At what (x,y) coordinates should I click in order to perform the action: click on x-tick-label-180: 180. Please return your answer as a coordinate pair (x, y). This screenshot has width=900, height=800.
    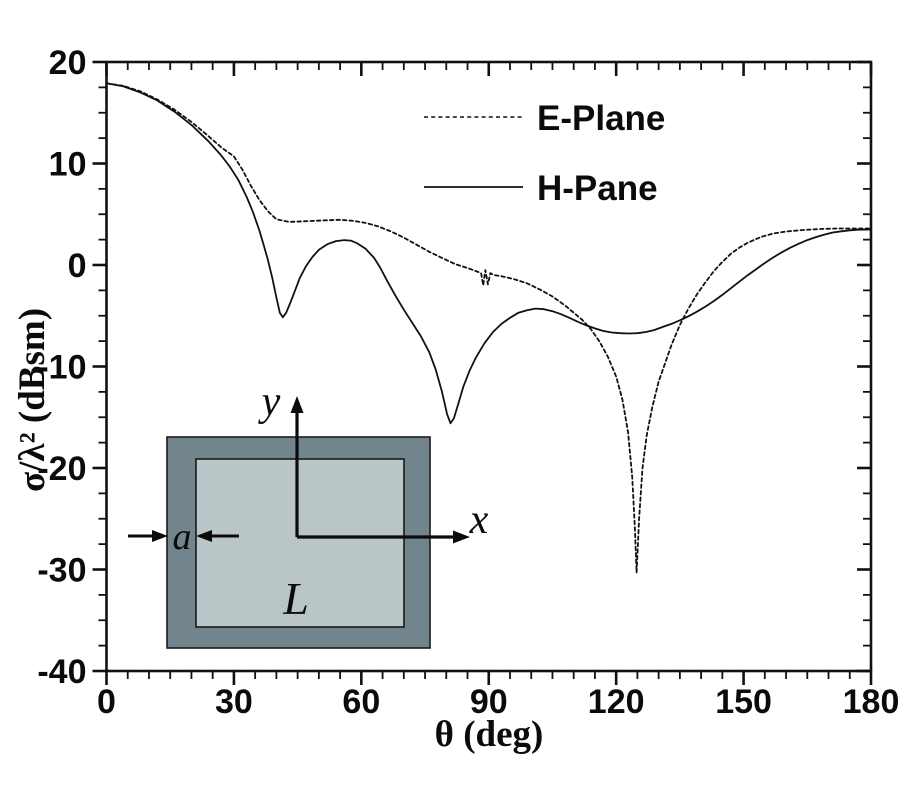
    Looking at the image, I should click on (871, 702).